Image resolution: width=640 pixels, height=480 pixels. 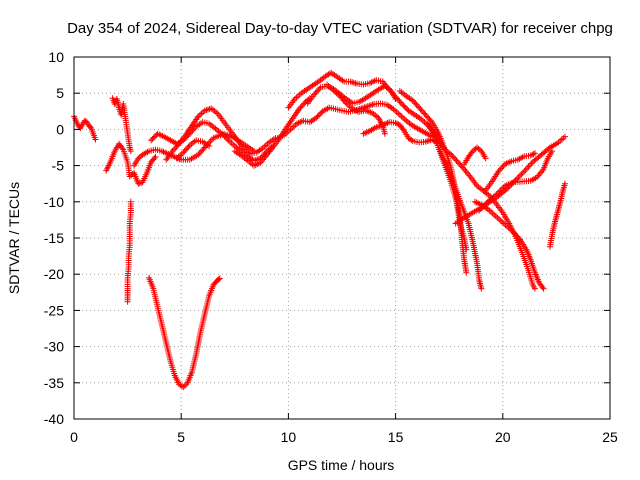 I want to click on y-tick-label: -35, so click(x=54, y=383).